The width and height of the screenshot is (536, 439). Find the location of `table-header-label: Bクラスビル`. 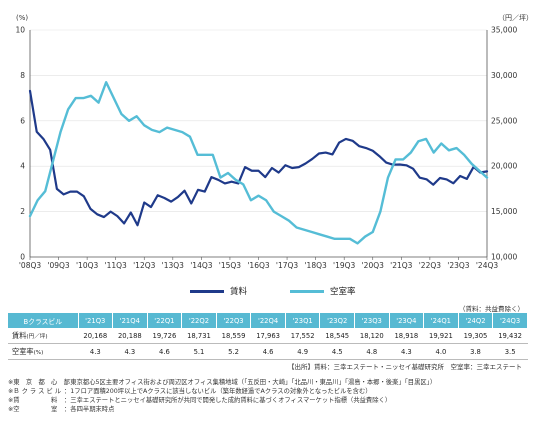

table-header-label: Bクラスビル is located at coordinates (43, 320).